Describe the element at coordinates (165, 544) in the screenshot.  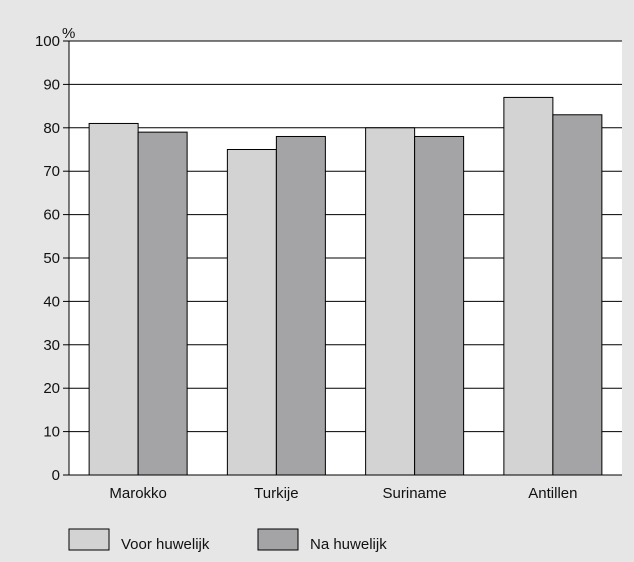
I see `legend-label: Voor huwelijk` at that location.